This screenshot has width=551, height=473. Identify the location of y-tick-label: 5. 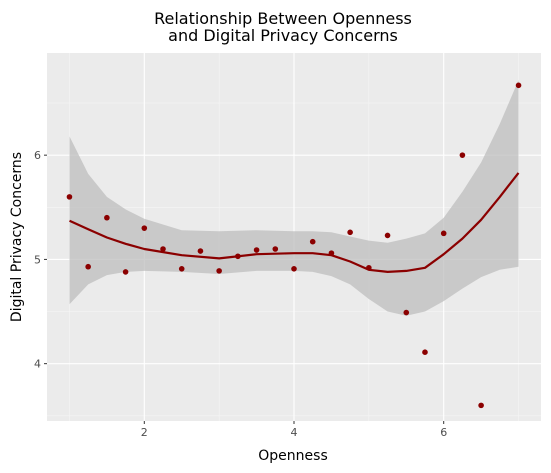
(37, 259).